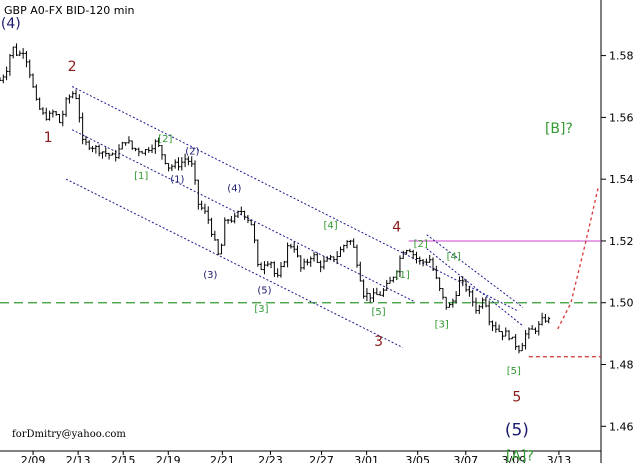 The image size is (633, 463). I want to click on x-tick-label: 3/05, so click(417, 458).